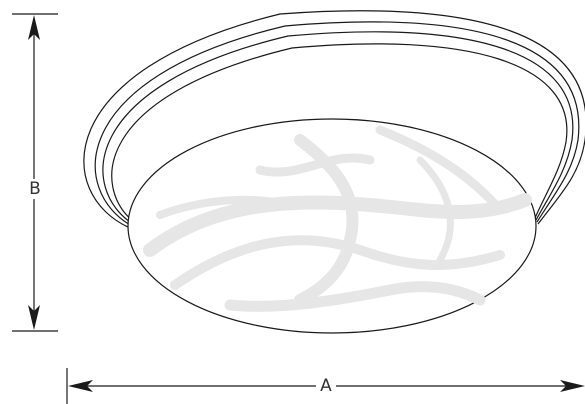  I want to click on height-arrow-bottom, so click(34, 317).